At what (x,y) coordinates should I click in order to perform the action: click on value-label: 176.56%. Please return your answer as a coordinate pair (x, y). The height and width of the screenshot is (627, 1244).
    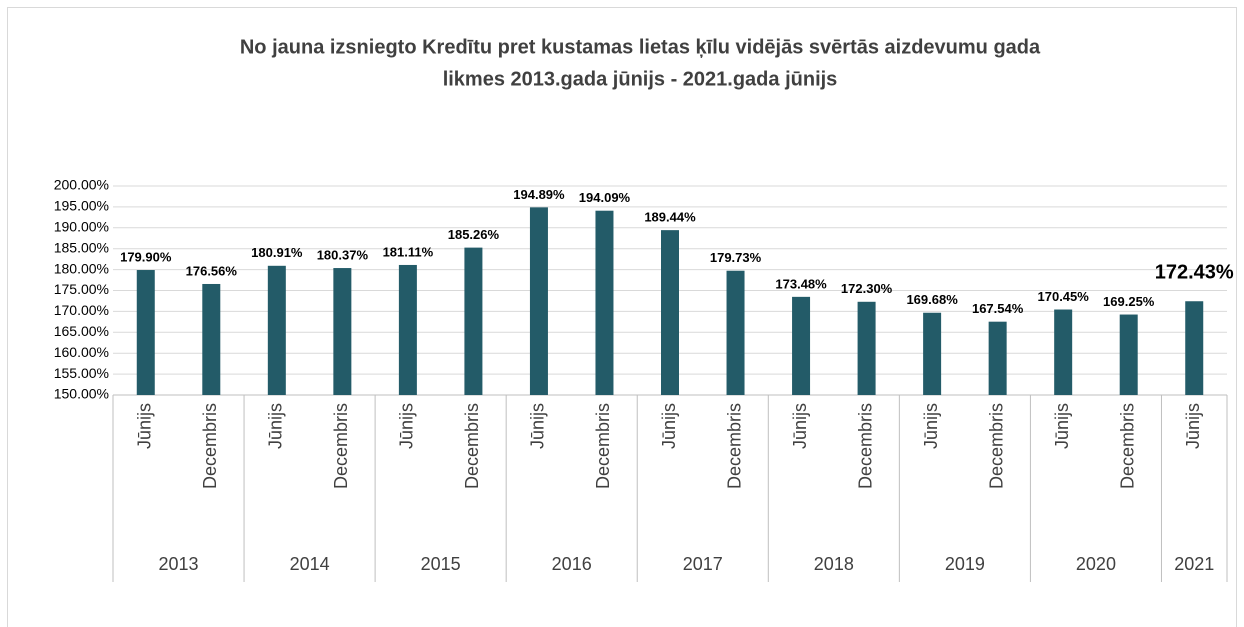
    Looking at the image, I should click on (212, 270).